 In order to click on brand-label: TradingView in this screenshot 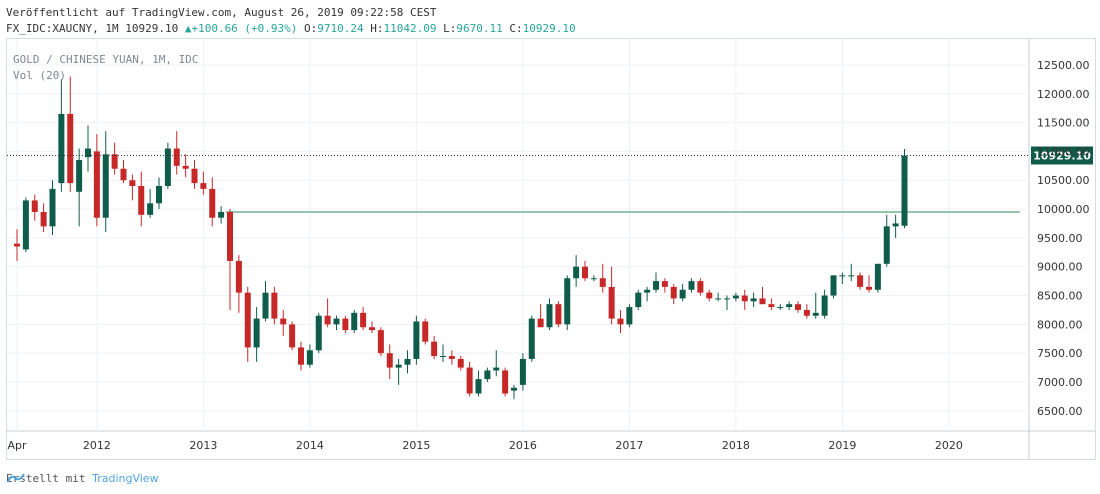, I will do `click(125, 478)`.